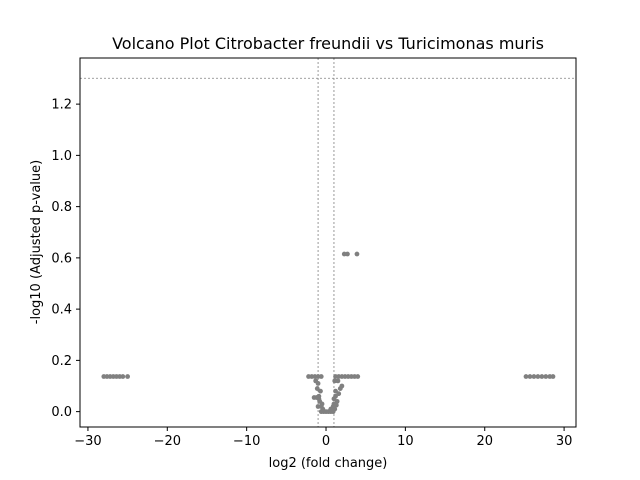 The image size is (640, 480). What do you see at coordinates (61, 361) in the screenshot?
I see `y-tick-label: 0.2` at bounding box center [61, 361].